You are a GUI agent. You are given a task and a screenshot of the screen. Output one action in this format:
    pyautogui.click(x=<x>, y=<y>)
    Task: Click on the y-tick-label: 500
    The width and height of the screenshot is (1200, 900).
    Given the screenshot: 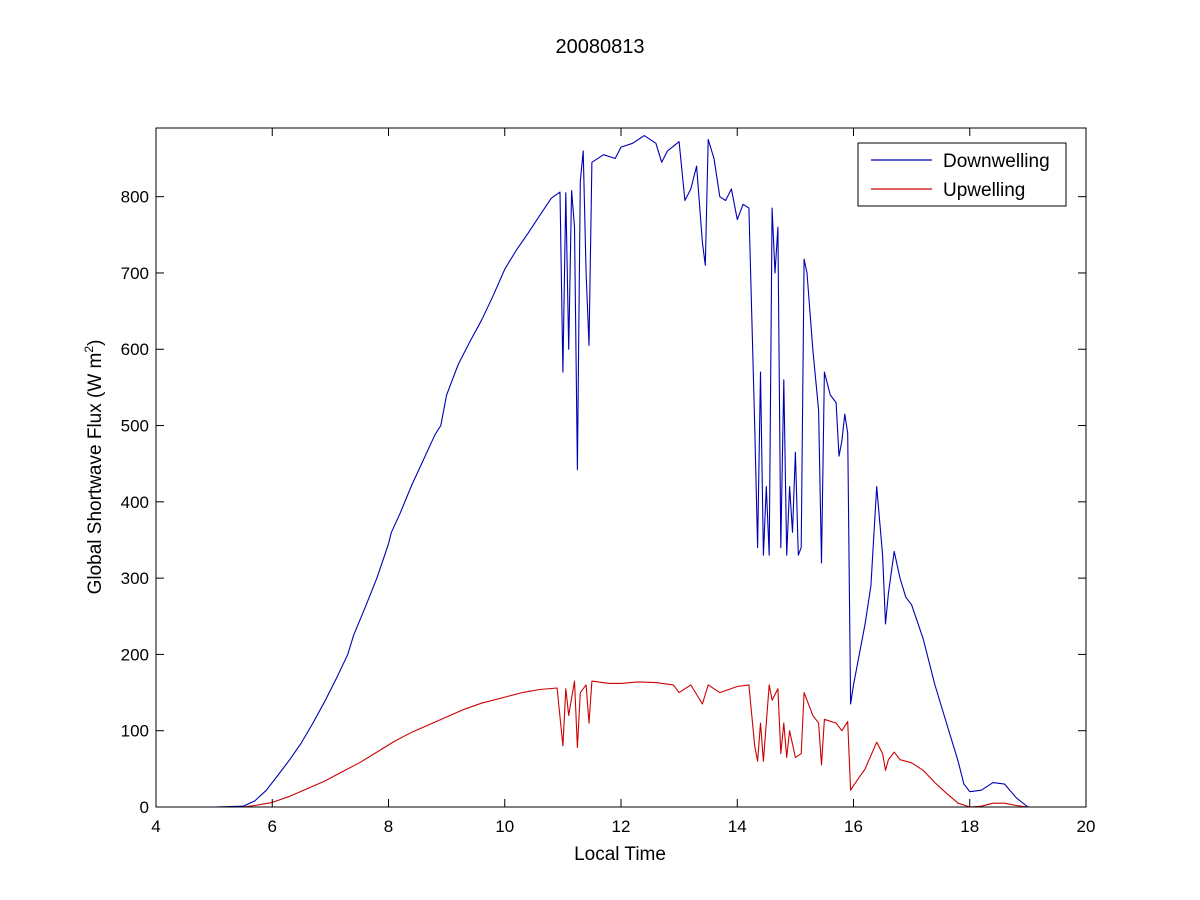 What is the action you would take?
    pyautogui.click(x=135, y=426)
    